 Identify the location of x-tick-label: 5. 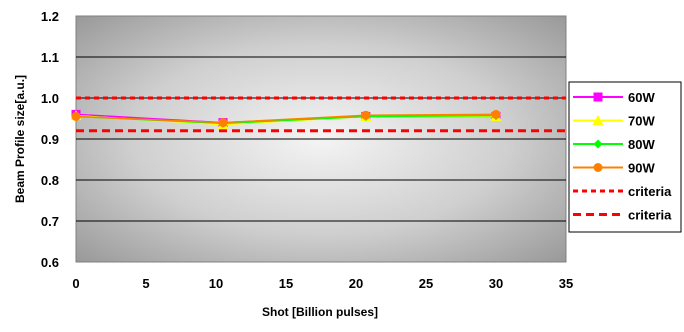
(145, 283).